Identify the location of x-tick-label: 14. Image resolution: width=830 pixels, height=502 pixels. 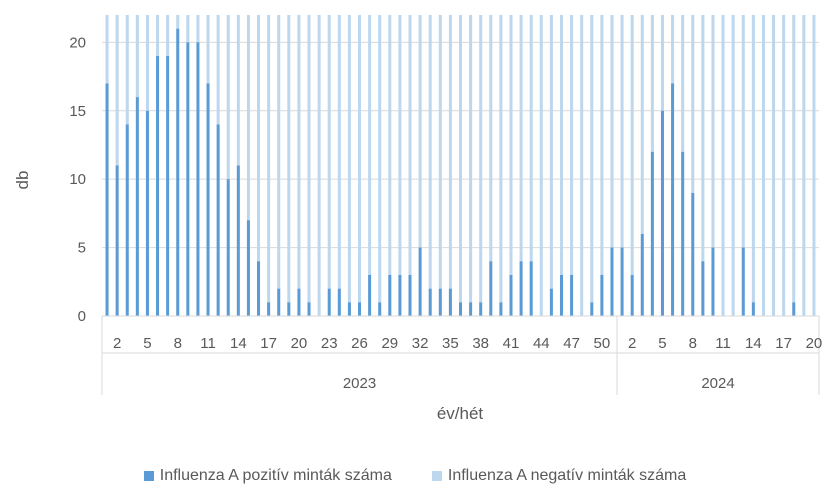
(238, 343).